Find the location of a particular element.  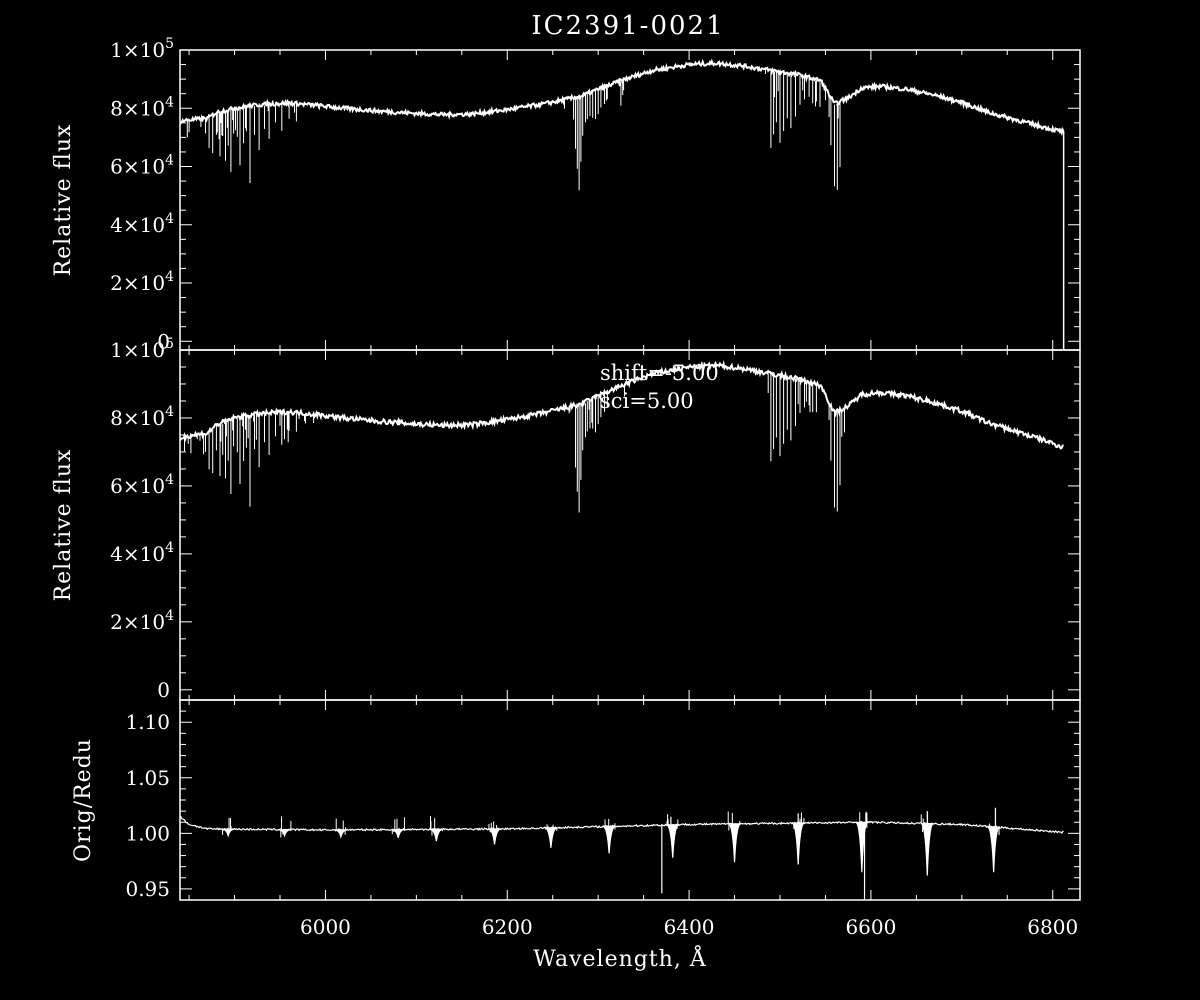

x-axis-label: Wavelength, Å is located at coordinates (620, 958).